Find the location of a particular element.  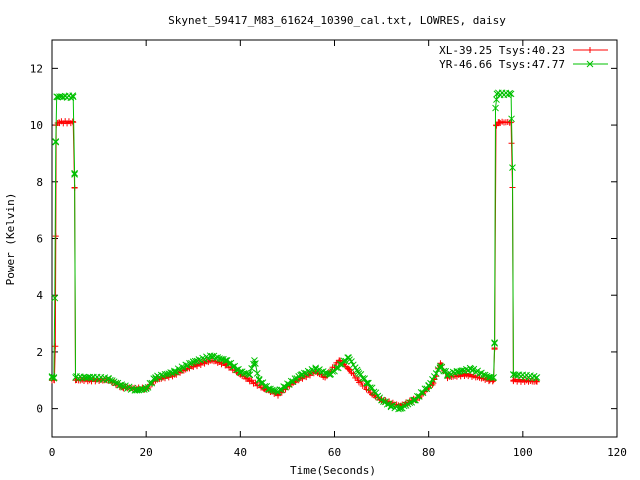

x-tick-label: 0 is located at coordinates (52, 452).